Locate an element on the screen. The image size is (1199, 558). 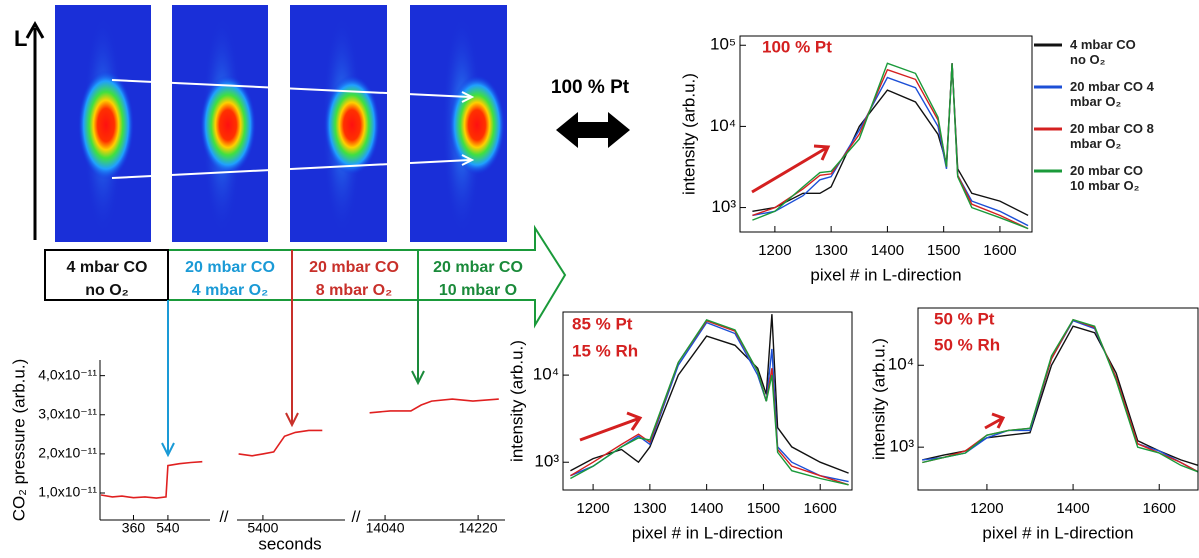
guide-arrowhead is located at coordinates (468, 128).